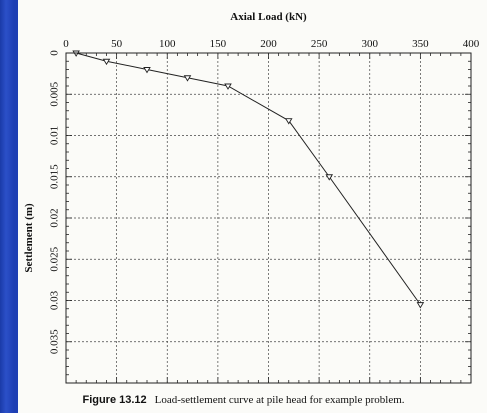  I want to click on x-tick-label: 0, so click(66, 44).